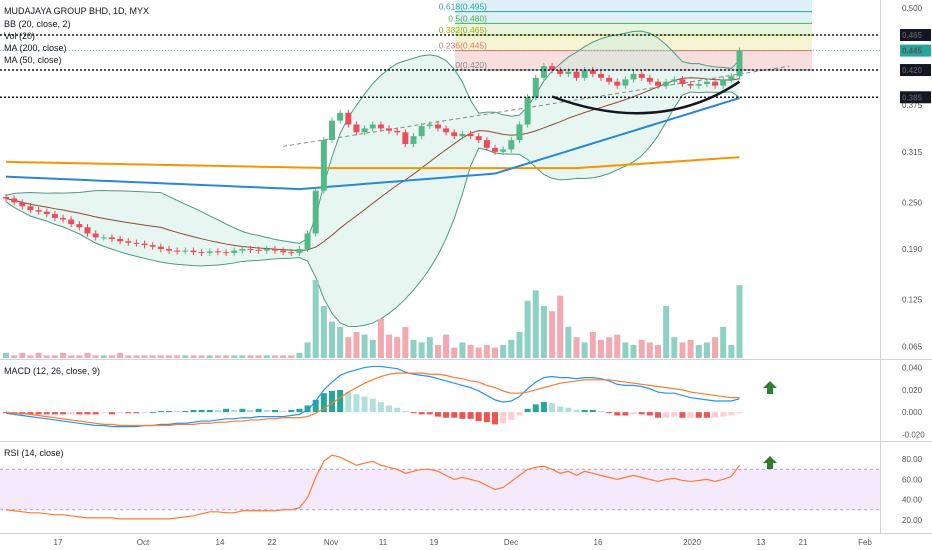  What do you see at coordinates (865, 542) in the screenshot?
I see `time-axis-label: Feb` at bounding box center [865, 542].